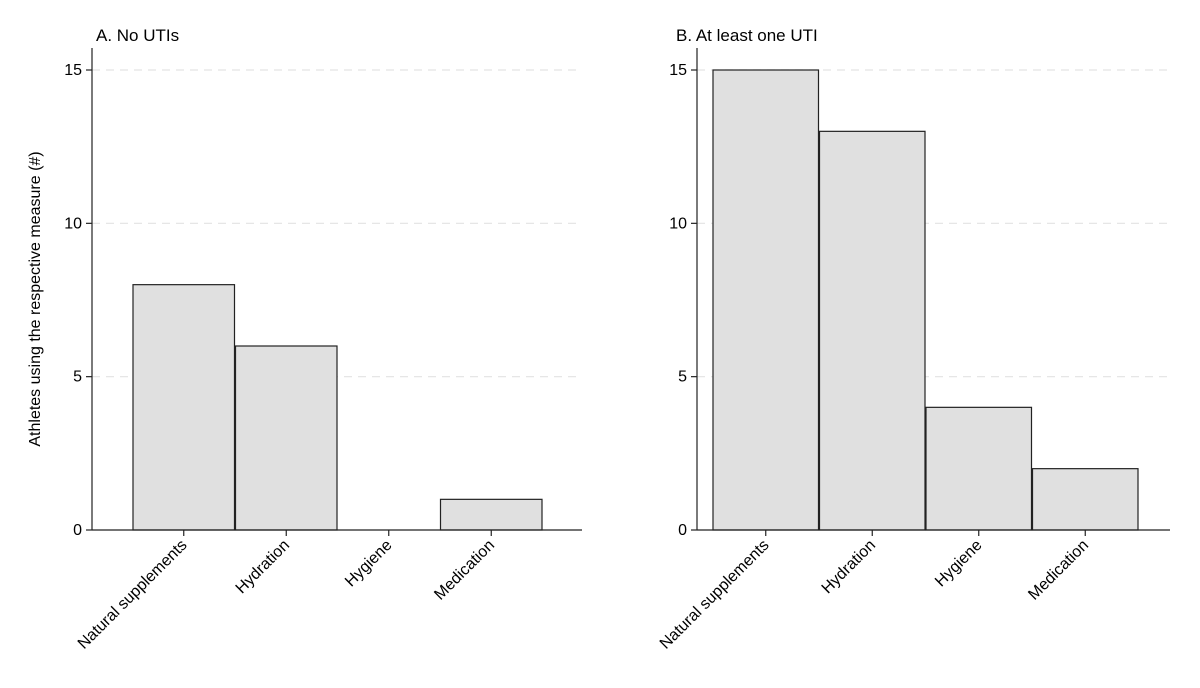  I want to click on bar-hygiene, so click(979, 468).